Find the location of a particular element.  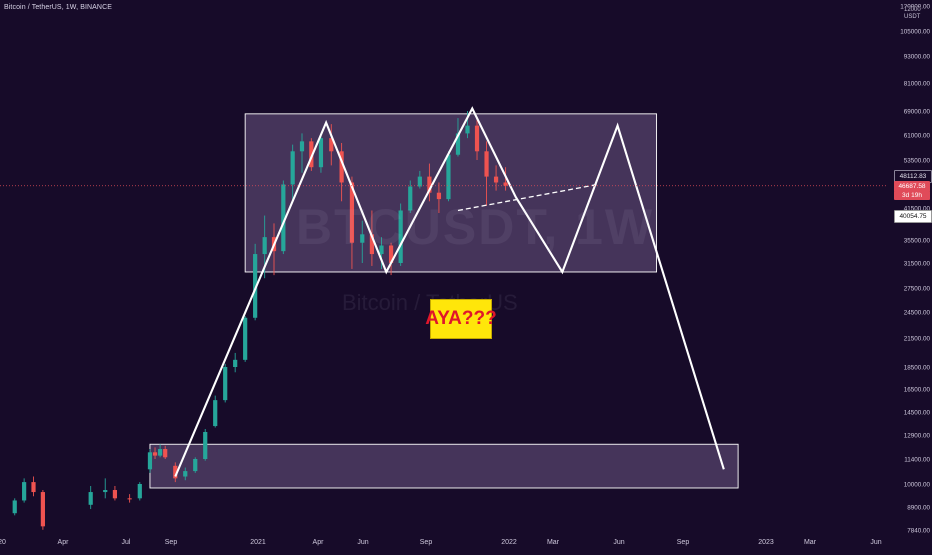

y-tick-label: 93000.00 is located at coordinates (917, 57).